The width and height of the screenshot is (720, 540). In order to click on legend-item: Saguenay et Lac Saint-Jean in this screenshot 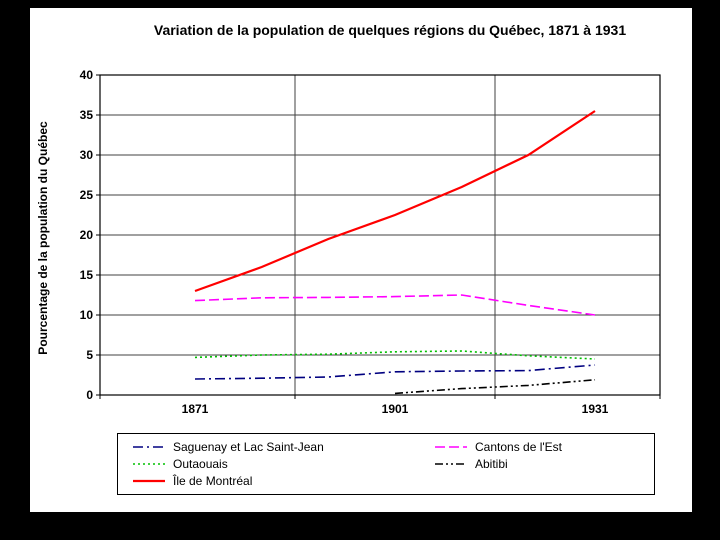, I will do `click(269, 447)`.